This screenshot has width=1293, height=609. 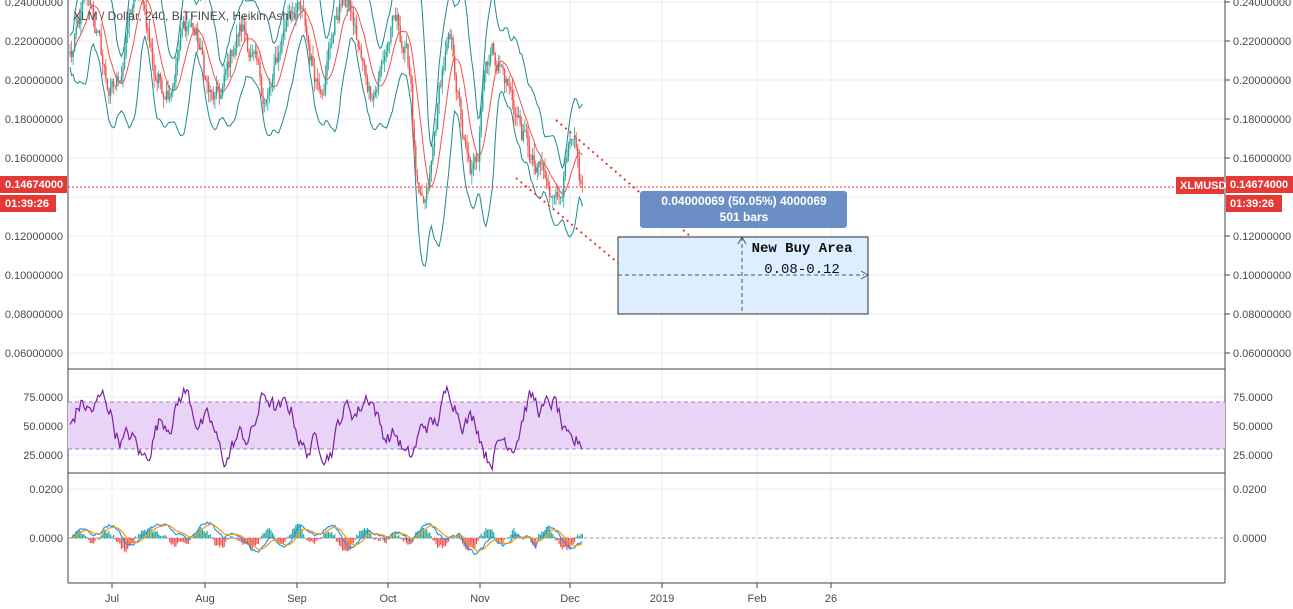 I want to click on rsi-tick-right: 25.0000, so click(x=1253, y=456).